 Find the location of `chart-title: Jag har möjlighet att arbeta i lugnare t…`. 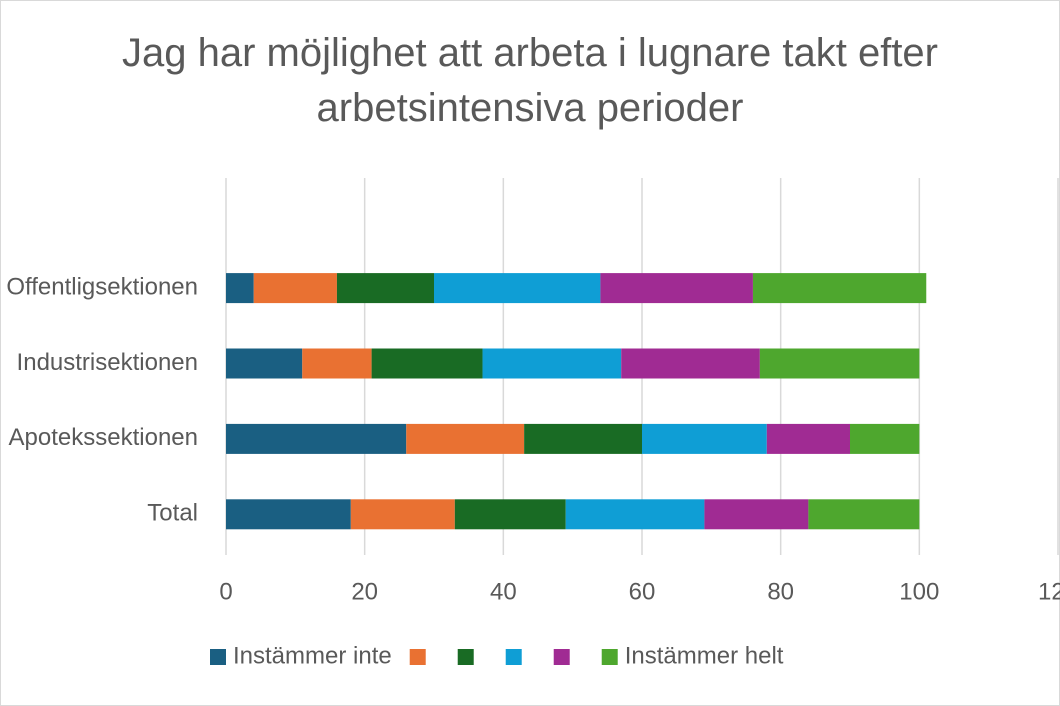

chart-title: Jag har möjlighet att arbeta i lugnare t… is located at coordinates (529, 80).